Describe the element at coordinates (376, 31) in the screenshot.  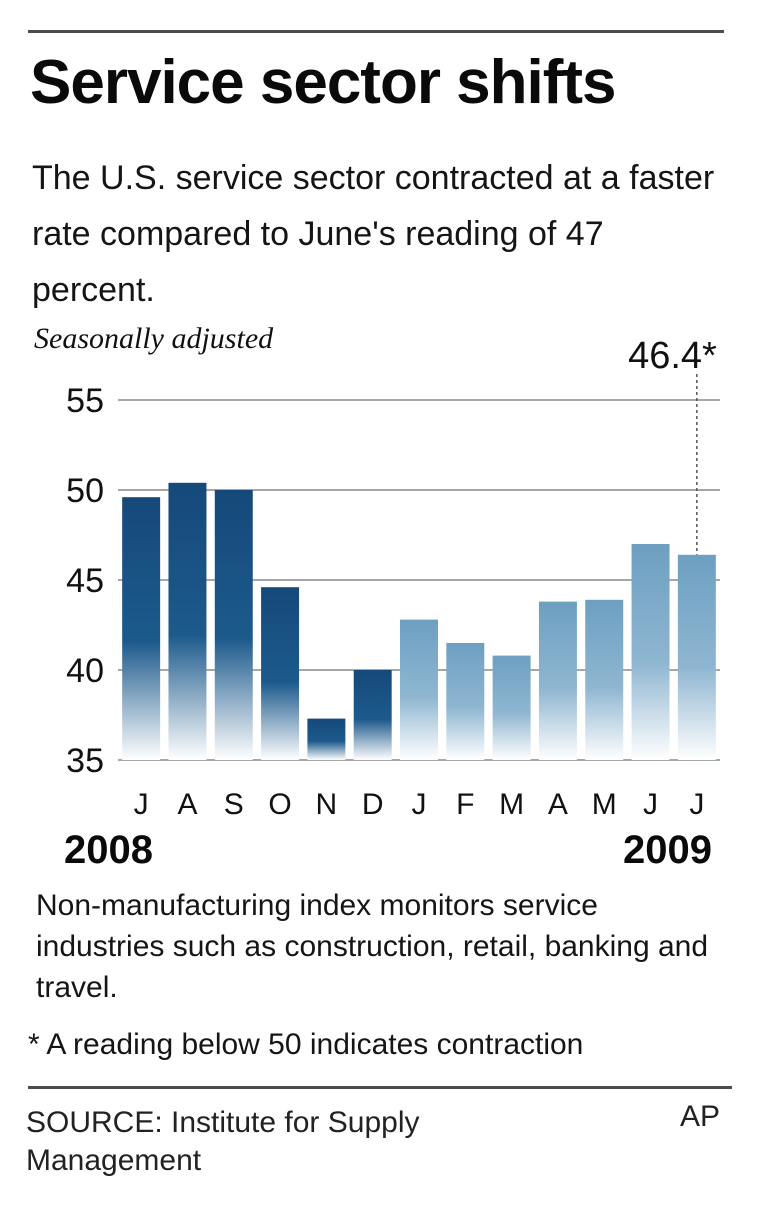
I see `top-rule` at that location.